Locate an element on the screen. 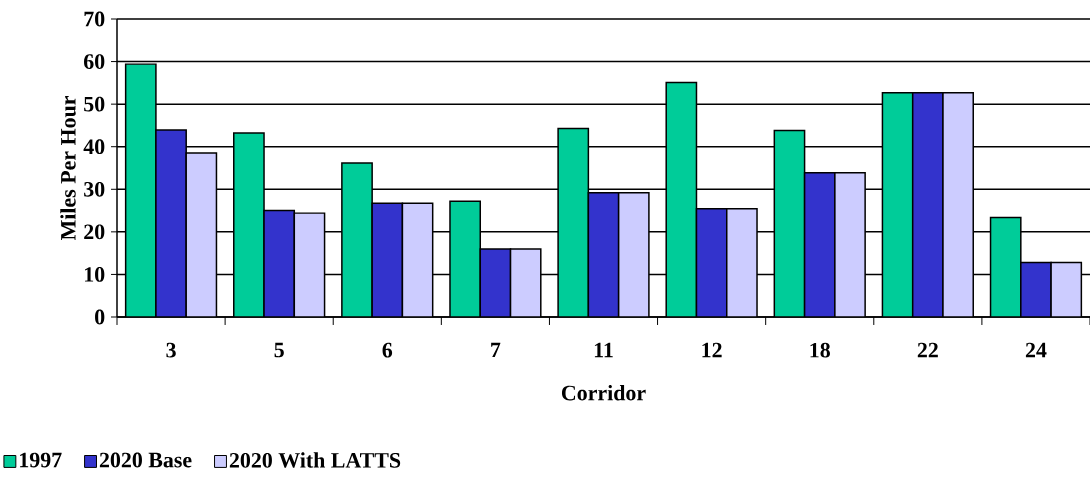  x-tick-label: 11 is located at coordinates (603, 350).